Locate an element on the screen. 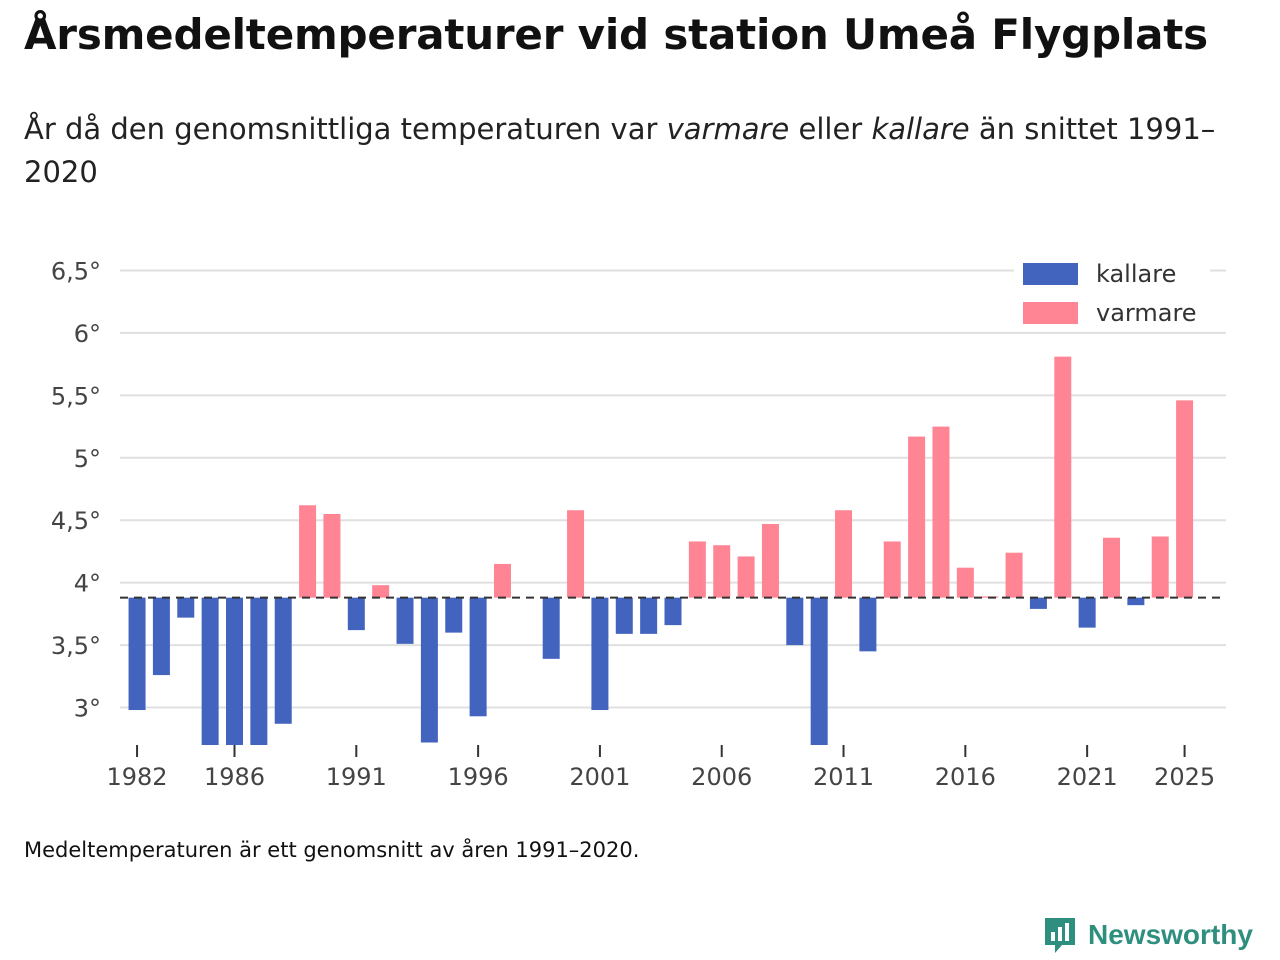 This screenshot has height=960, width=1280. legend: kallare varmare is located at coordinates (1112, 290).